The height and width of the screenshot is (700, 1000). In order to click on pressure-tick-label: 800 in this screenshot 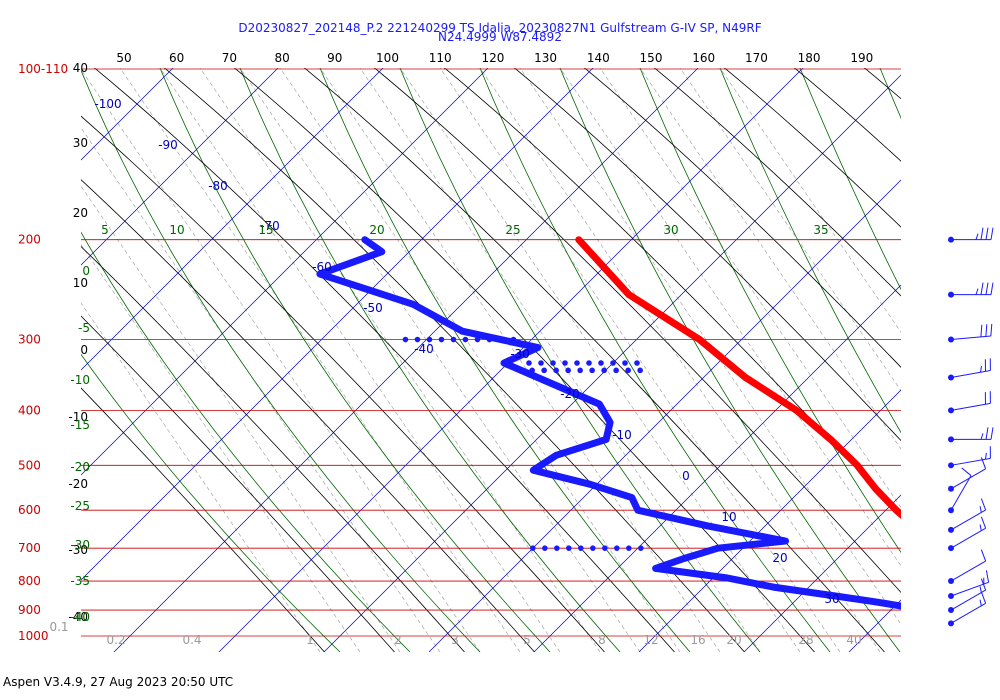, I will do `click(29, 581)`.